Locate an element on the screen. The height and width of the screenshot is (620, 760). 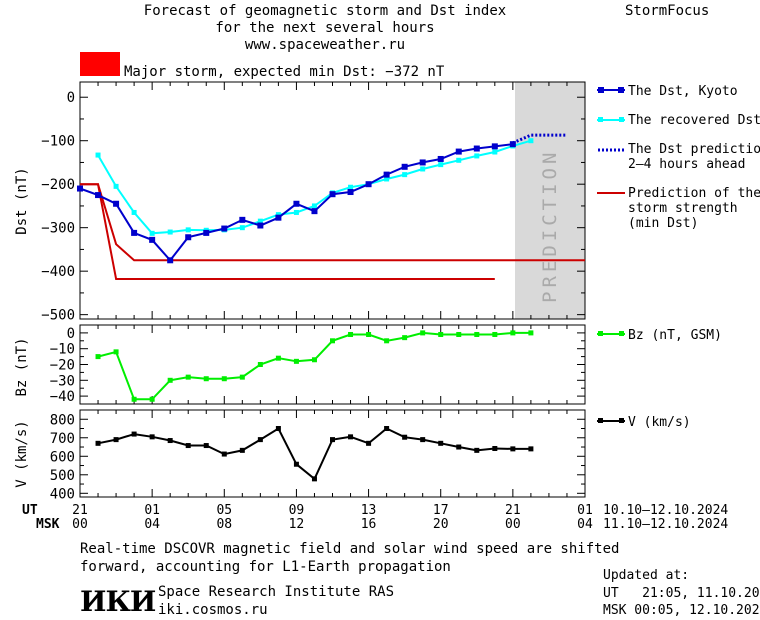
iki-logo-text: ИКИ is located at coordinates (118, 601).